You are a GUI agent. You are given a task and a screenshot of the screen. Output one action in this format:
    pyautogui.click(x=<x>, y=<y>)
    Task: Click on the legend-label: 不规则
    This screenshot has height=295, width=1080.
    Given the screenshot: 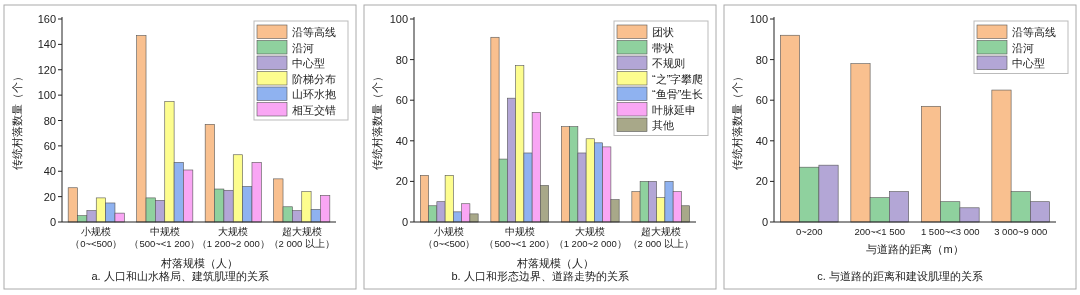 What is the action you would take?
    pyautogui.click(x=668, y=63)
    